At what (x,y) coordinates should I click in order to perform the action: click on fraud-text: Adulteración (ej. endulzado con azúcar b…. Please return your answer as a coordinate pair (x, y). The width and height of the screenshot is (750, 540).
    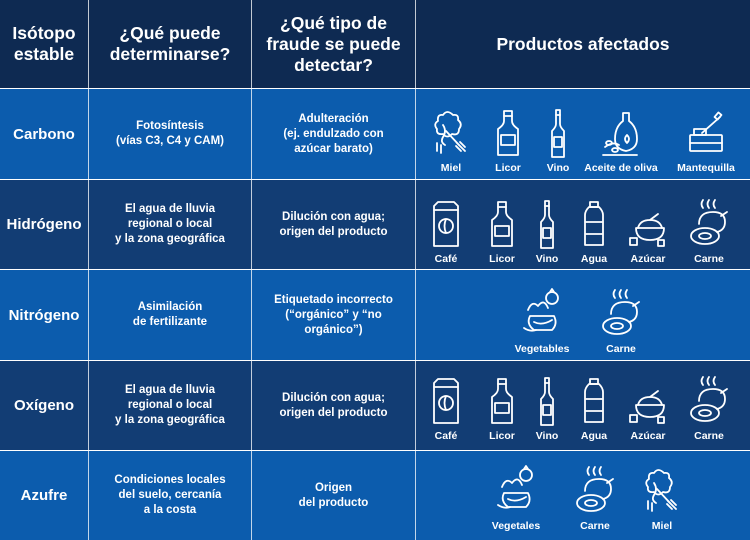
    Looking at the image, I should click on (334, 134).